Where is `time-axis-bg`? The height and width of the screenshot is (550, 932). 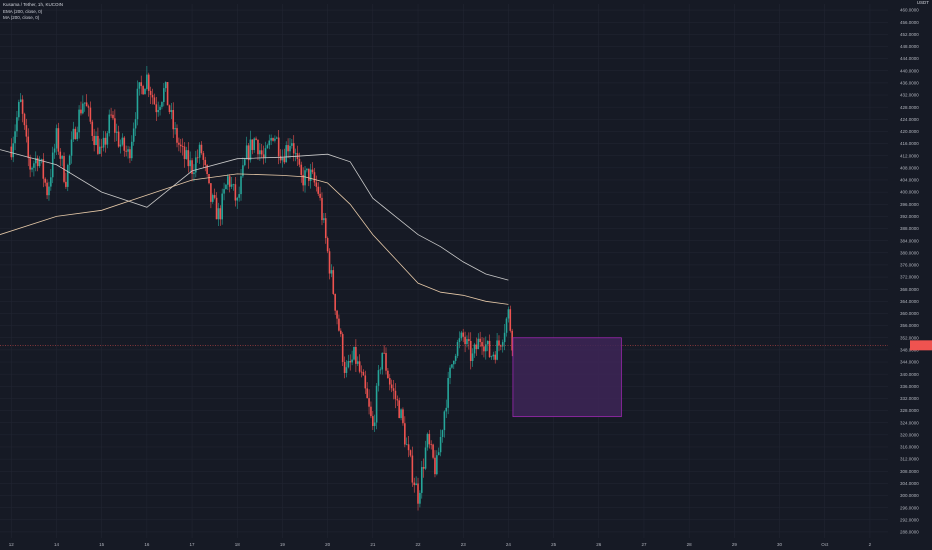 time-axis-bg is located at coordinates (466, 544).